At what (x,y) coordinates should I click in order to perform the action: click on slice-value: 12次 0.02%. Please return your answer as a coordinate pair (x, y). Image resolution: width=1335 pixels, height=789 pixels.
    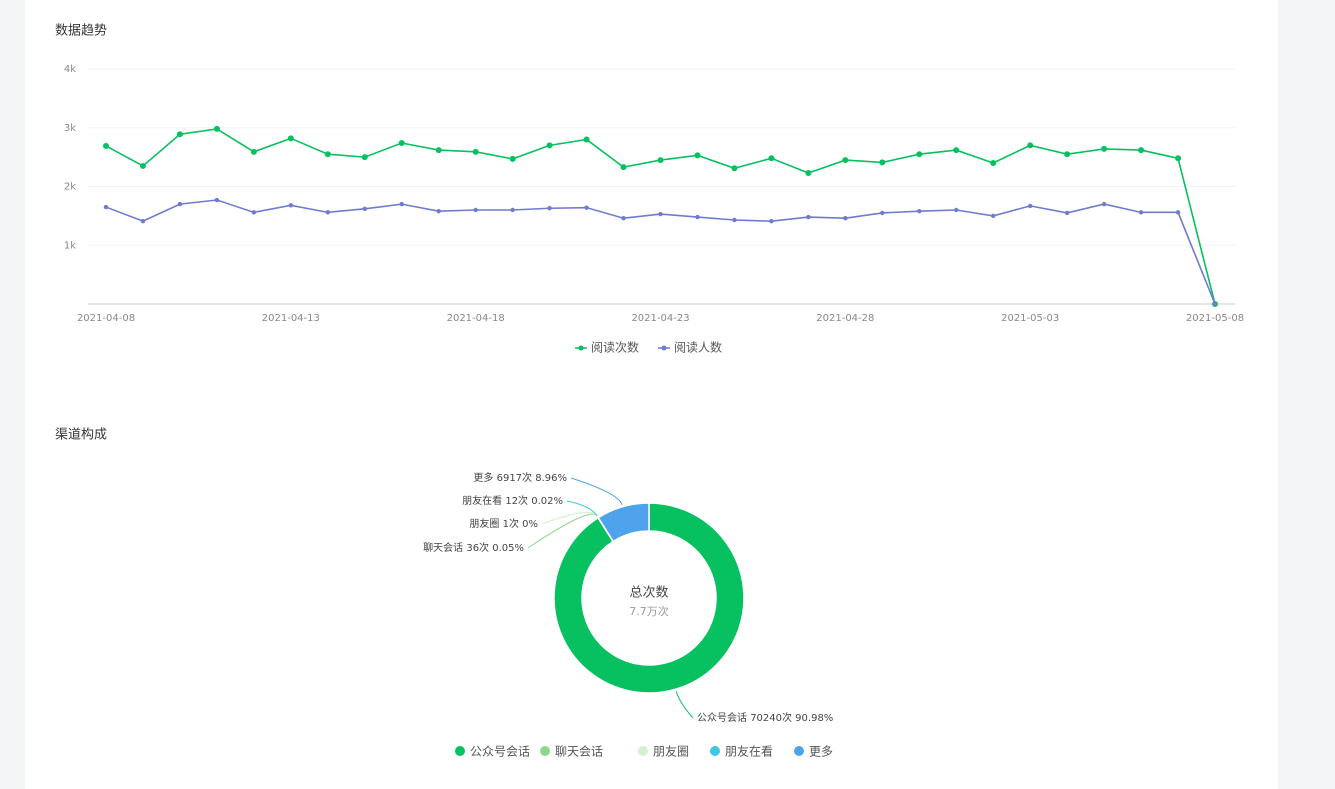
    Looking at the image, I should click on (534, 500).